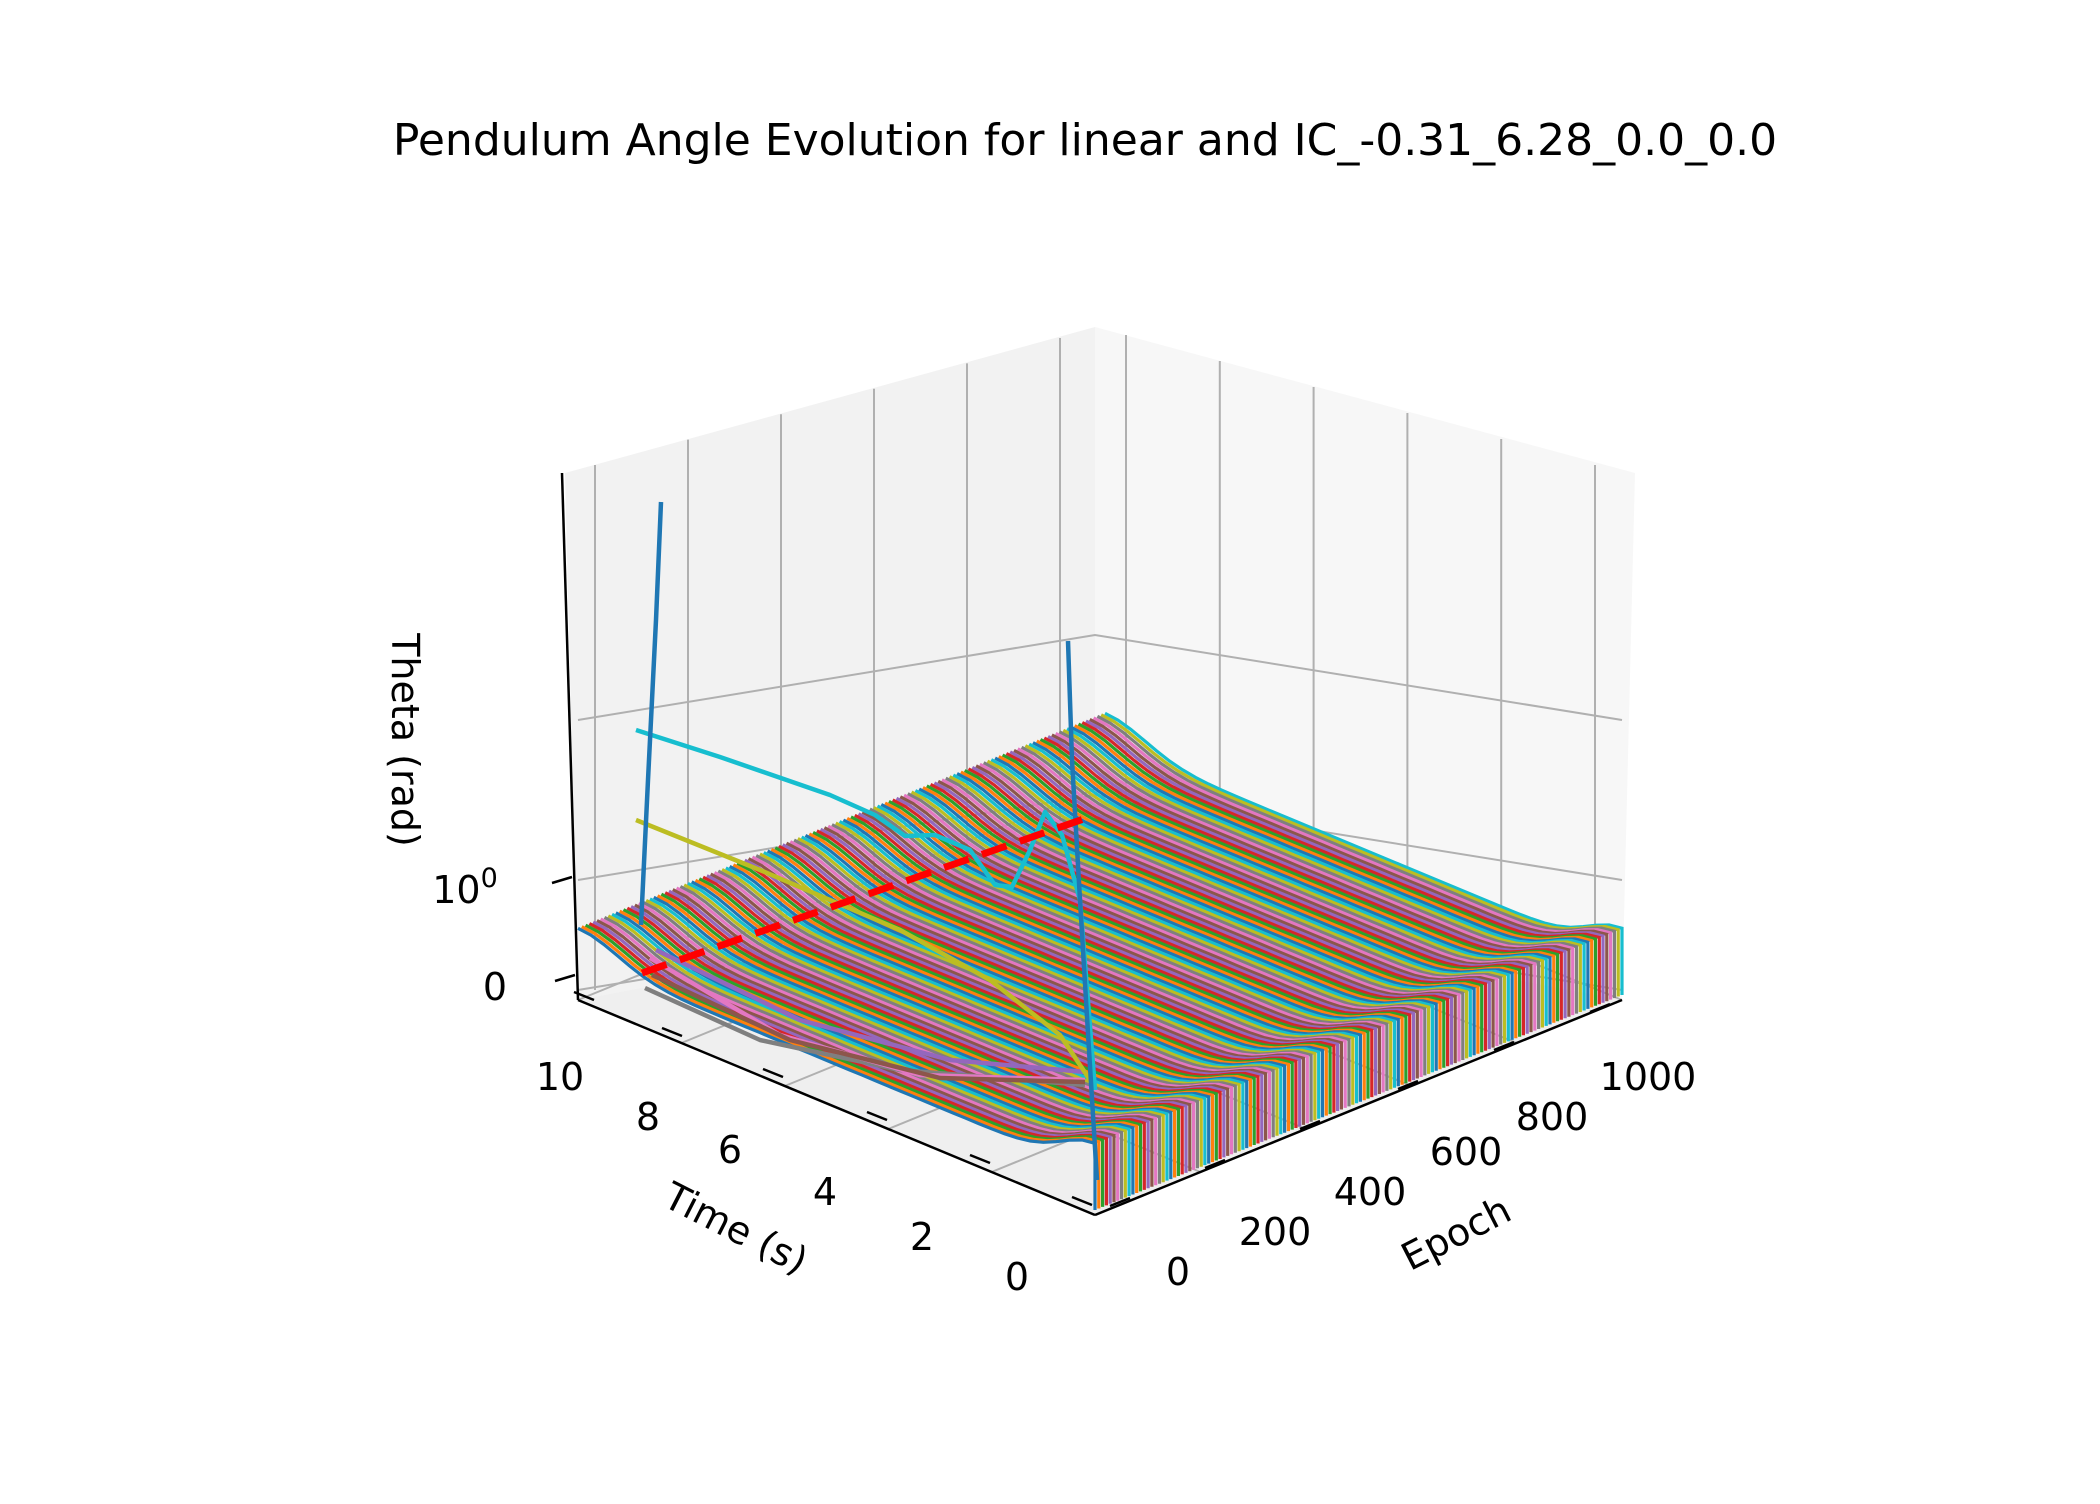  What do you see at coordinates (495, 987) in the screenshot?
I see `z-tick-label: 0` at bounding box center [495, 987].